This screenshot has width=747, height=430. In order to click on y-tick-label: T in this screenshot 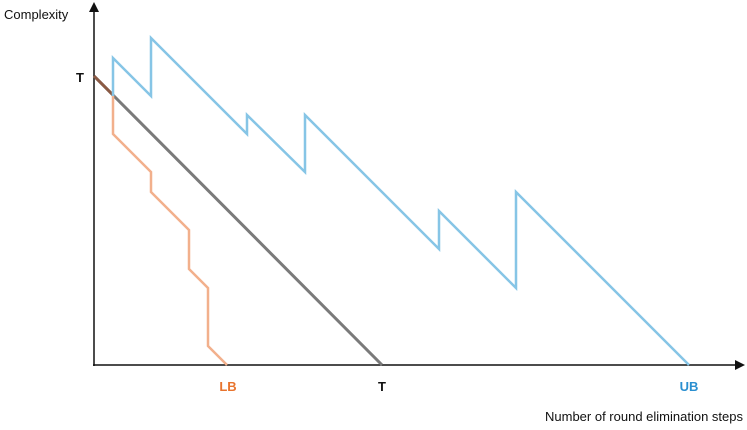, I will do `click(80, 77)`.